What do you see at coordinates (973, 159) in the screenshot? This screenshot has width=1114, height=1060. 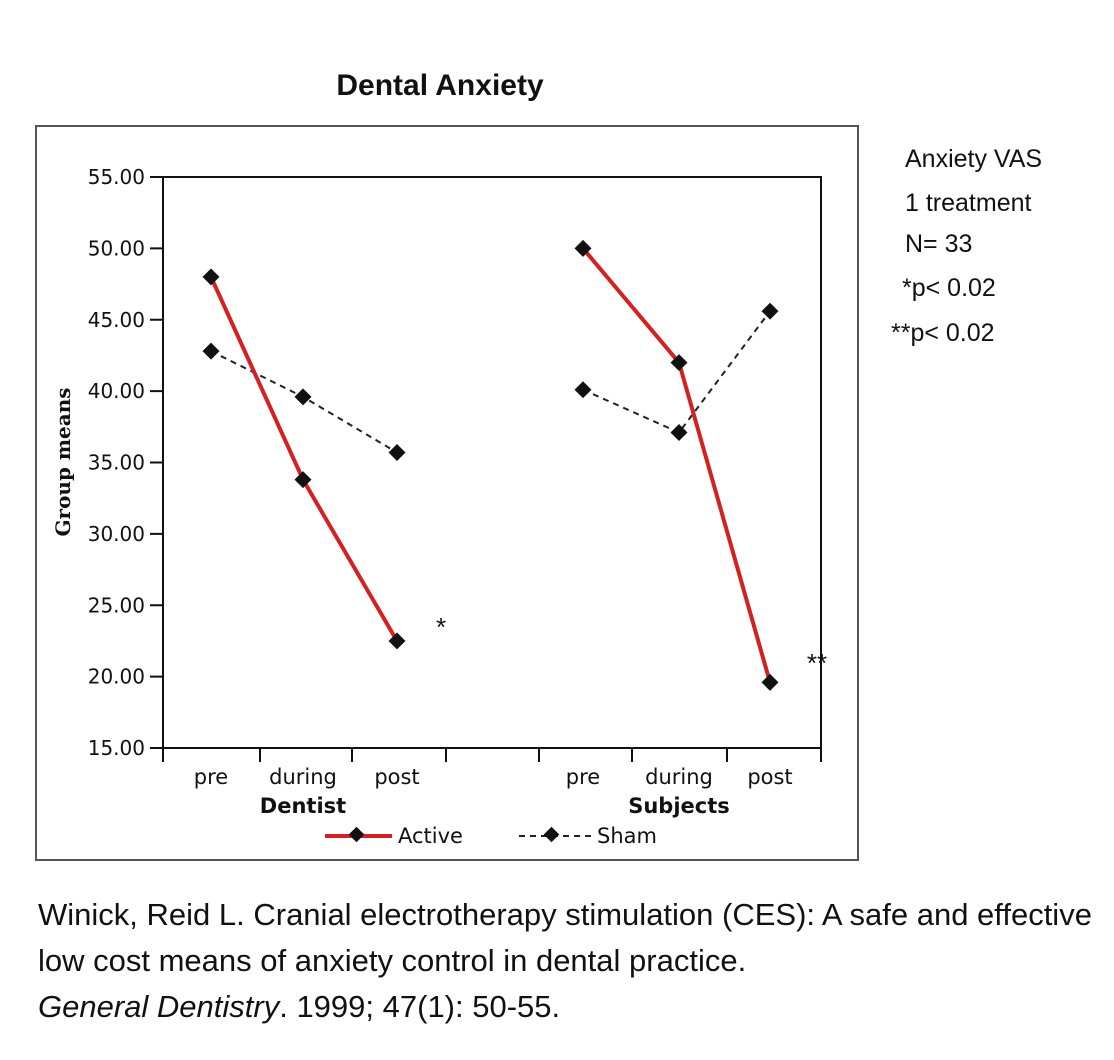 I see `note-anxiety-vas: Anxiety VAS` at bounding box center [973, 159].